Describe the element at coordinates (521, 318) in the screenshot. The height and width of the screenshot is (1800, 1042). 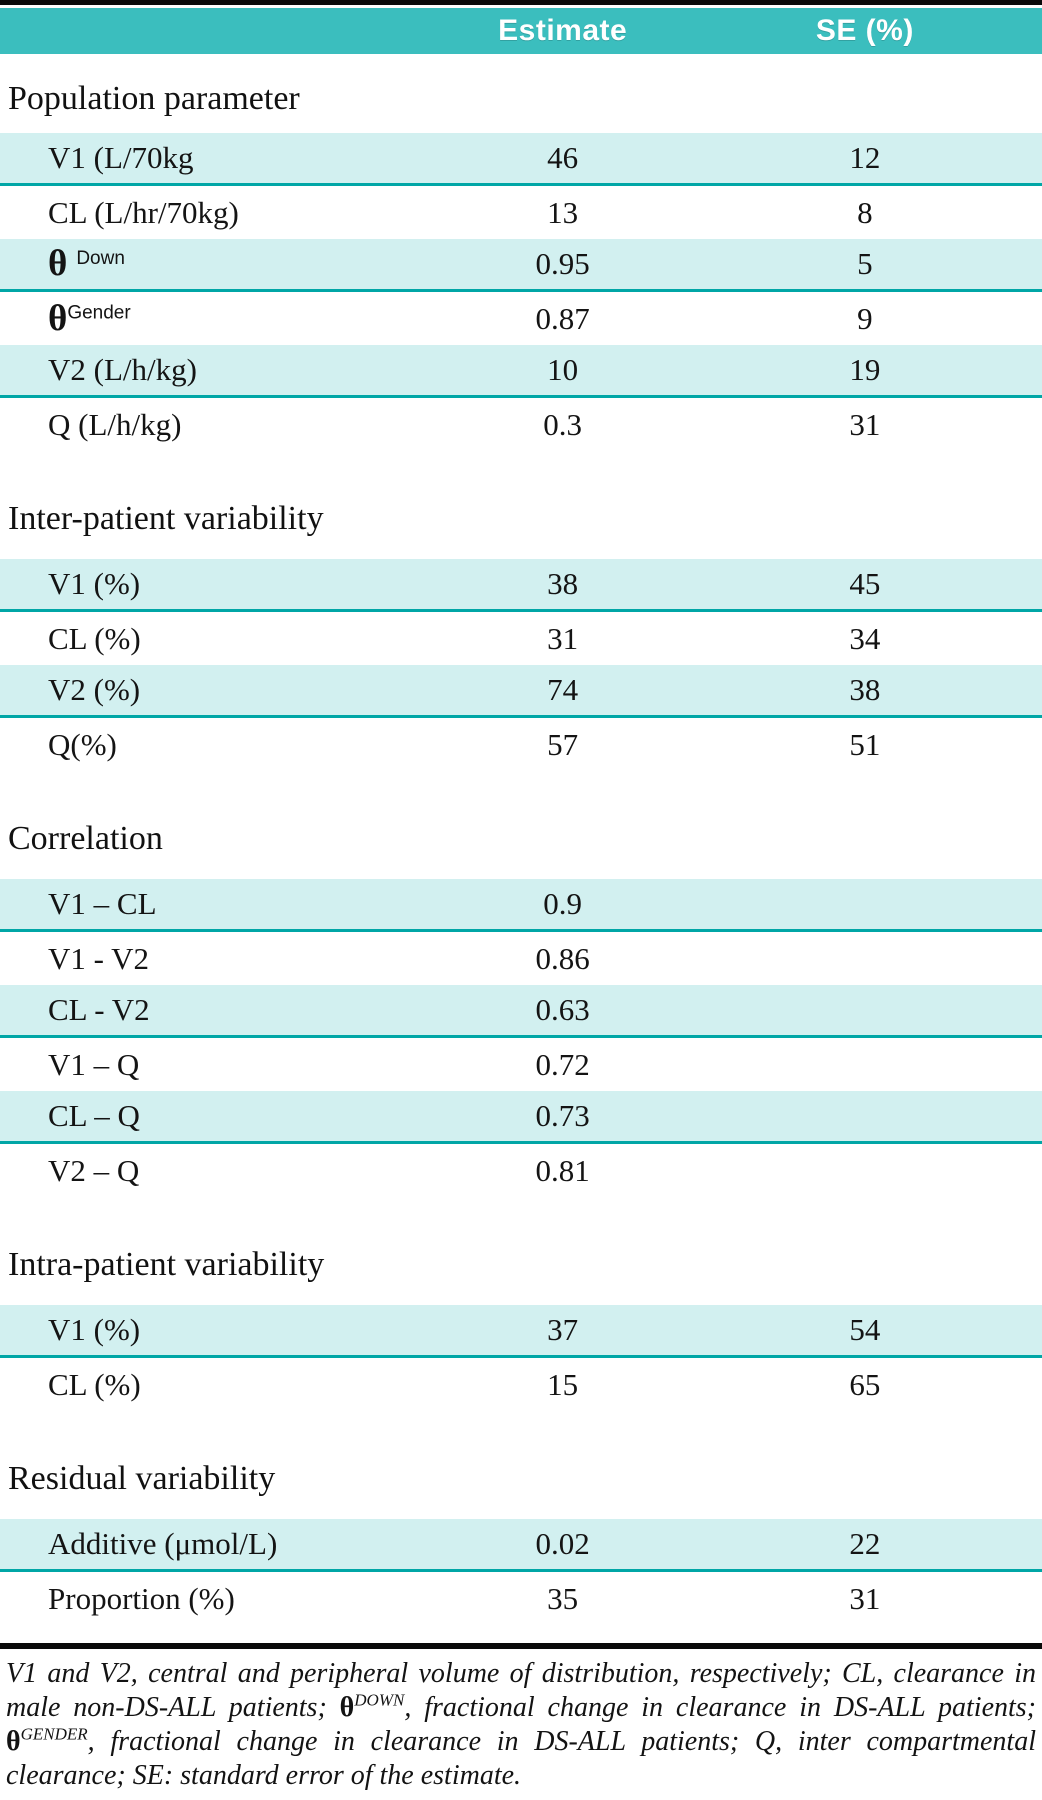
I see `table-row: θGender 0.87 9` at that location.